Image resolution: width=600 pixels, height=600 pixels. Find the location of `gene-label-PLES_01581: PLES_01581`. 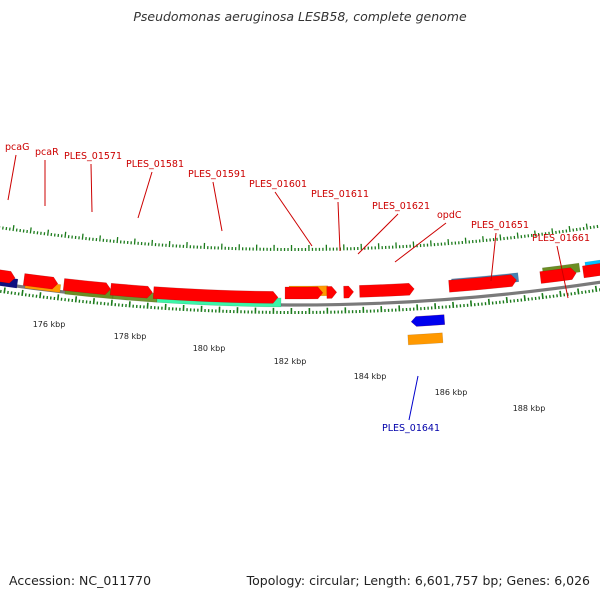

gene-label-PLES_01581: PLES_01581 is located at coordinates (155, 164).